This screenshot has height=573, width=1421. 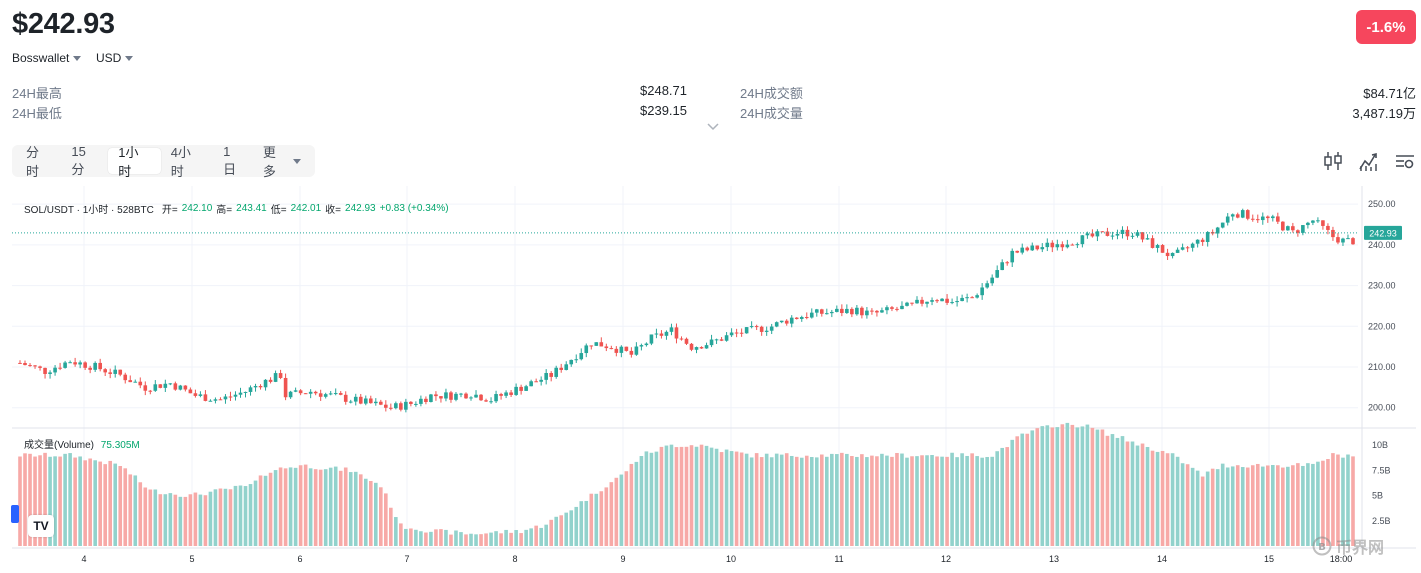 I want to click on tab-5: 更多, so click(x=282, y=162).